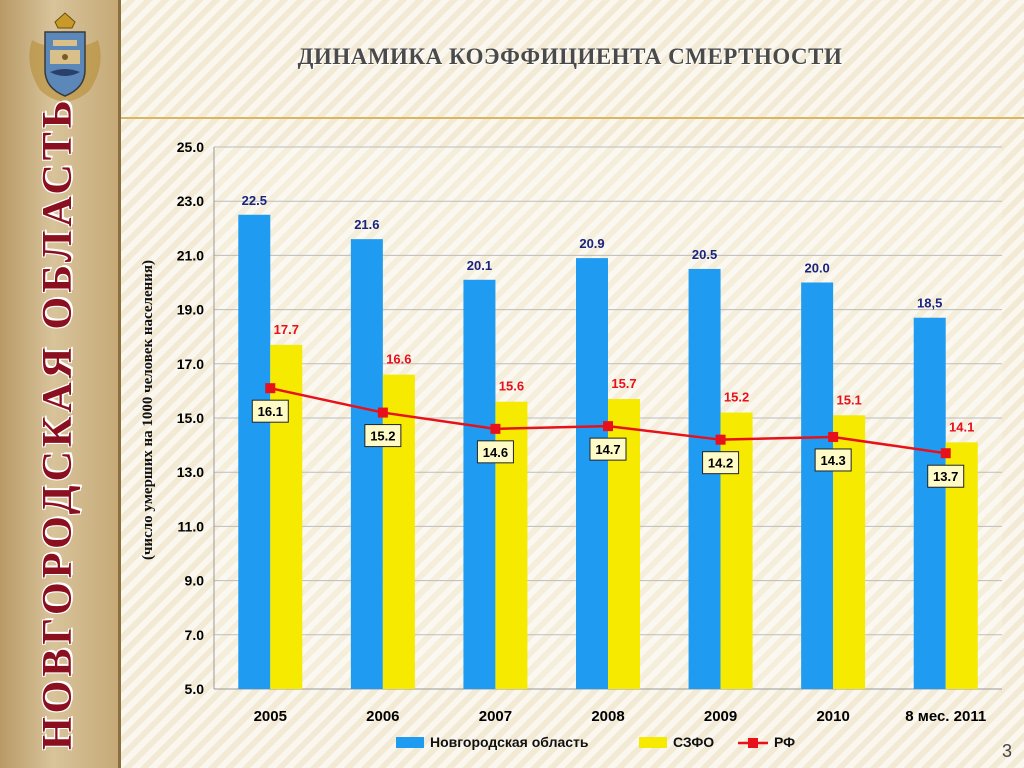 This screenshot has height=768, width=1024. Describe the element at coordinates (784, 742) in the screenshot. I see `legend-label-rf: РФ` at that location.